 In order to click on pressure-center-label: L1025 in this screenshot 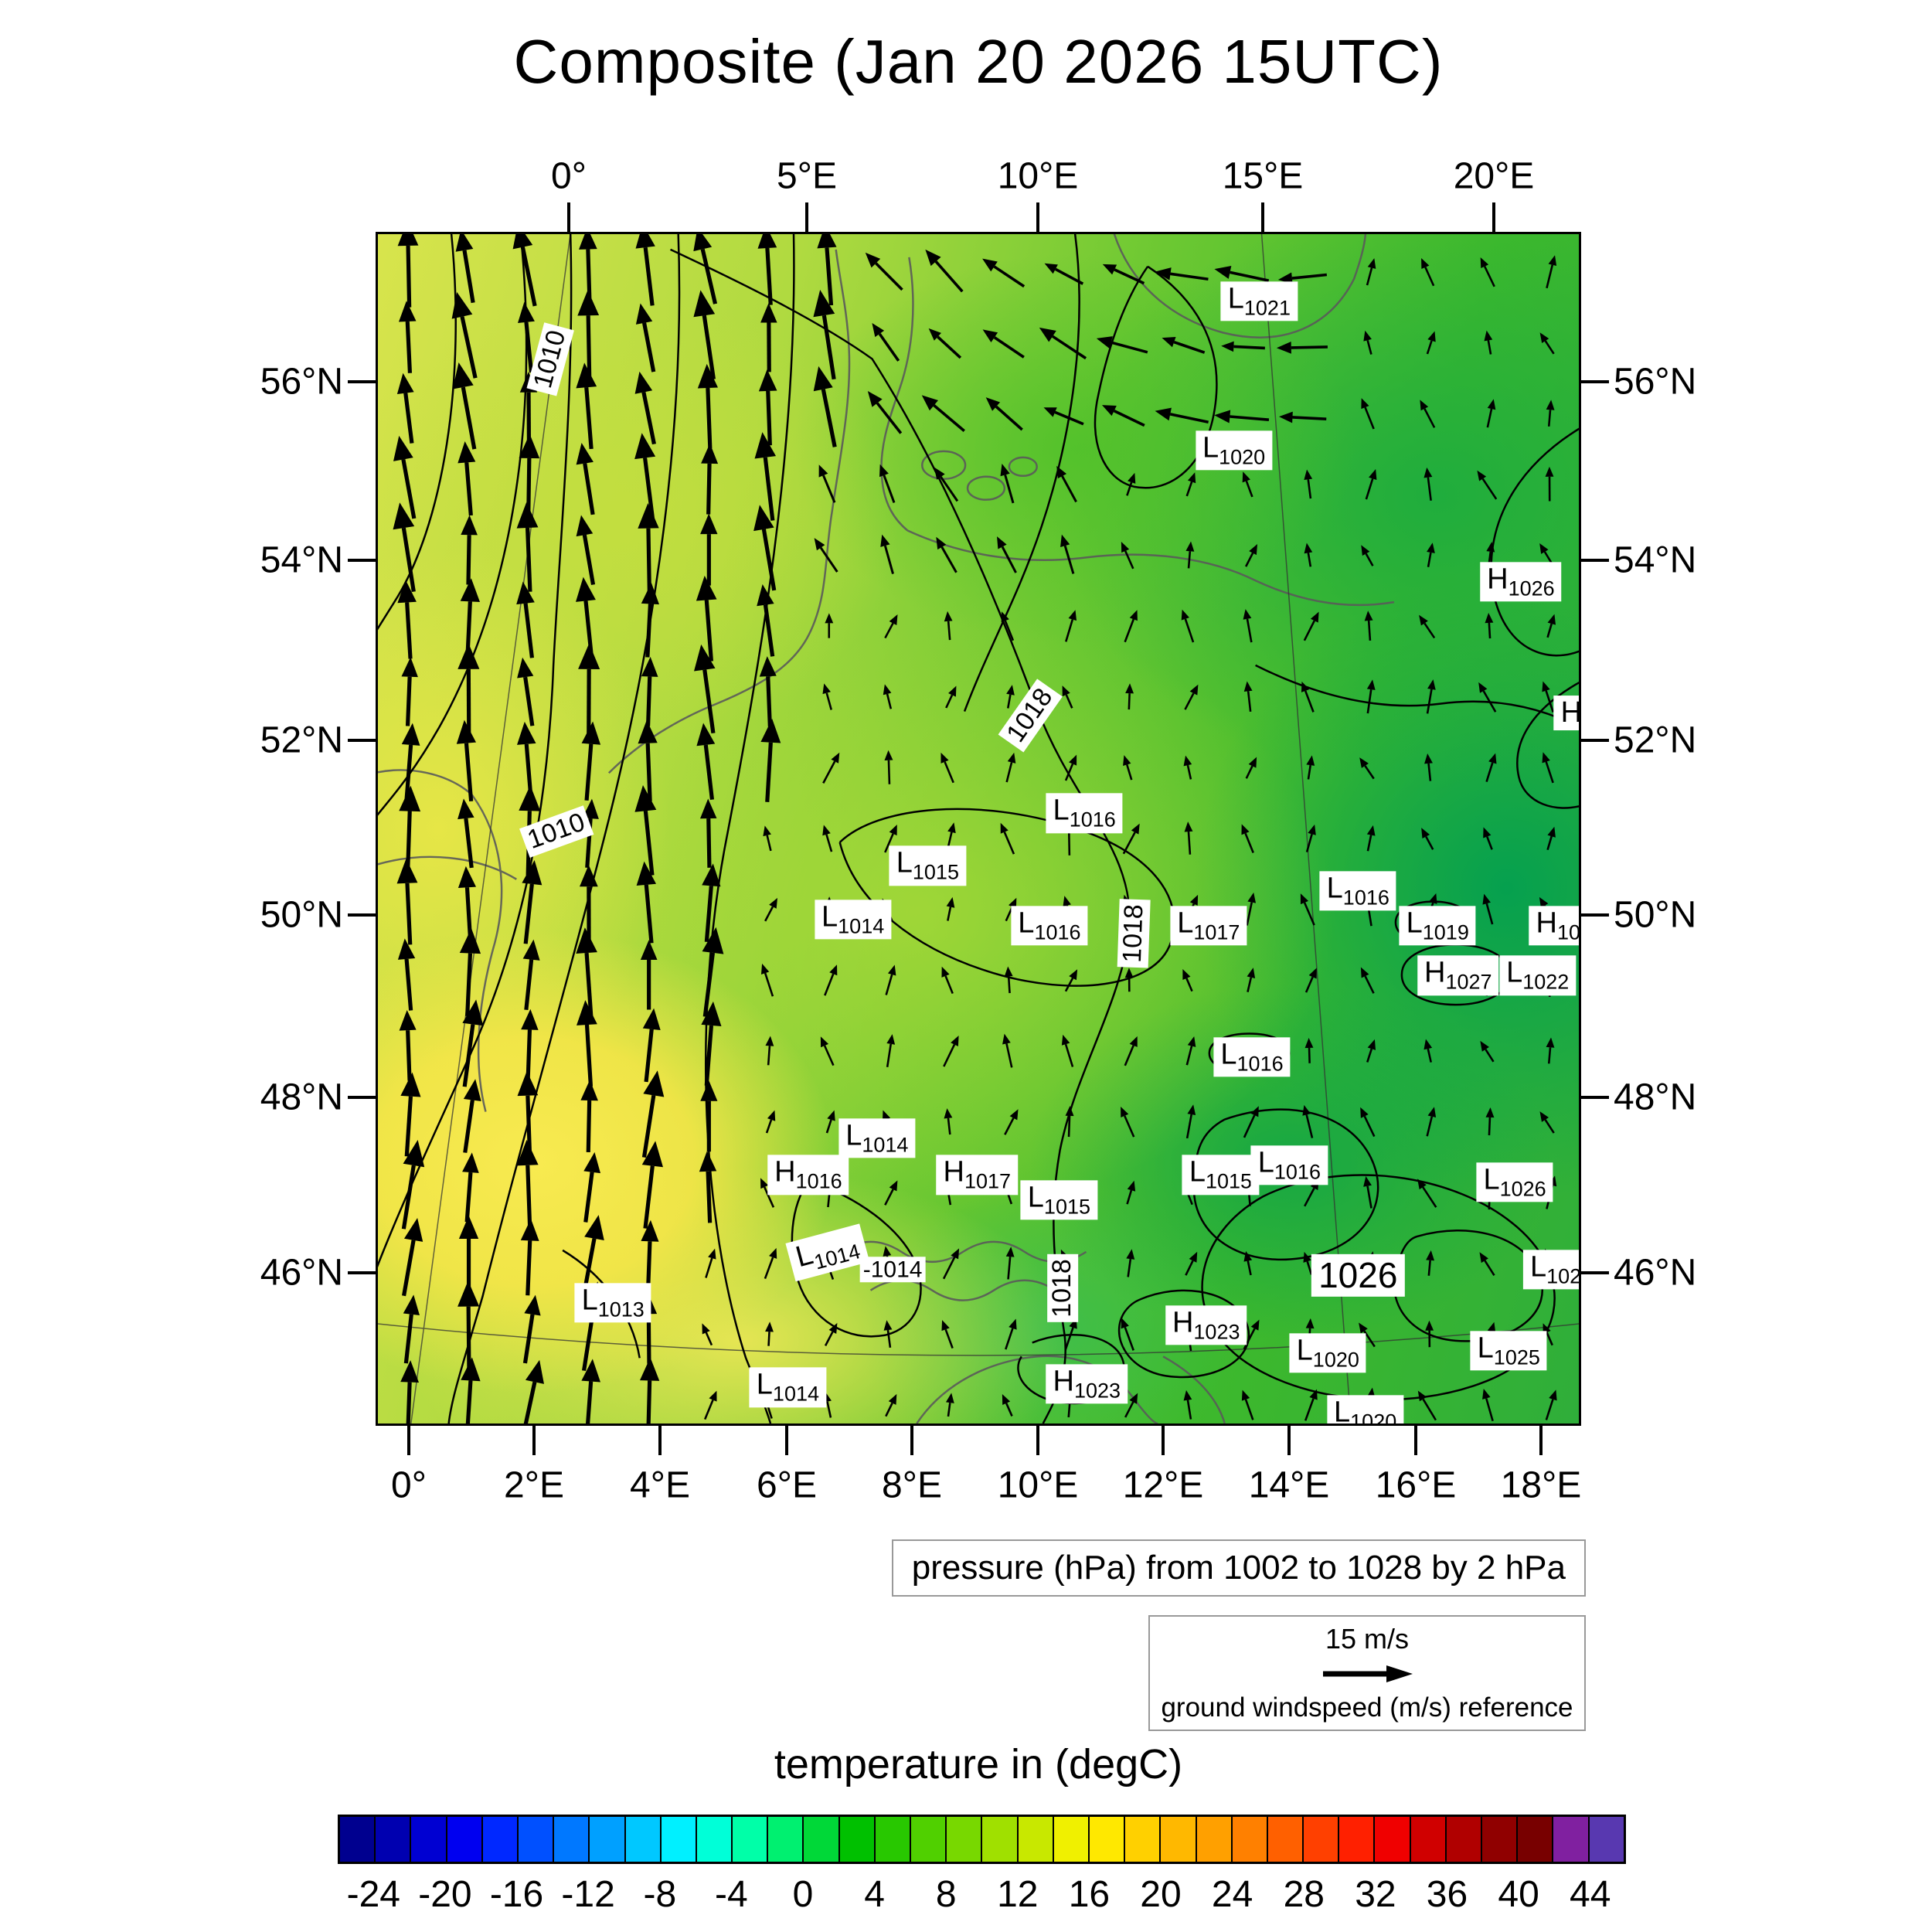, I will do `click(1509, 1350)`.